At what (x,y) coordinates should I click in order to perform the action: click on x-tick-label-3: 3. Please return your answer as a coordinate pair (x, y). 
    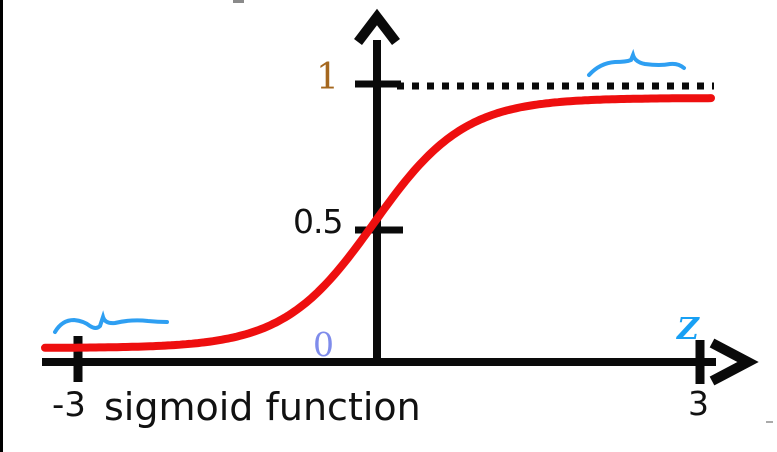
    Looking at the image, I should click on (698, 403).